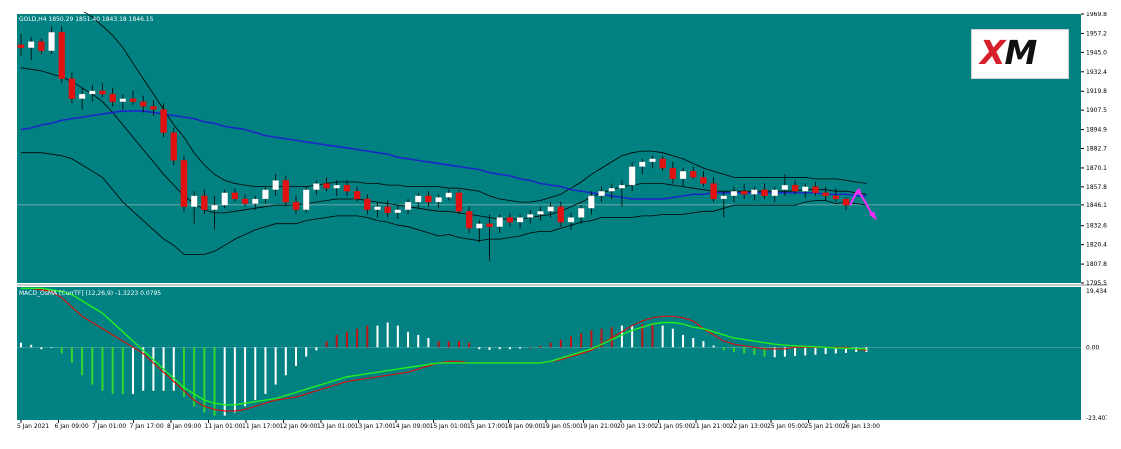 This screenshot has width=1121, height=449. What do you see at coordinates (1096, 291) in the screenshot?
I see `oscillator-tick-label: 19.434` at bounding box center [1096, 291].